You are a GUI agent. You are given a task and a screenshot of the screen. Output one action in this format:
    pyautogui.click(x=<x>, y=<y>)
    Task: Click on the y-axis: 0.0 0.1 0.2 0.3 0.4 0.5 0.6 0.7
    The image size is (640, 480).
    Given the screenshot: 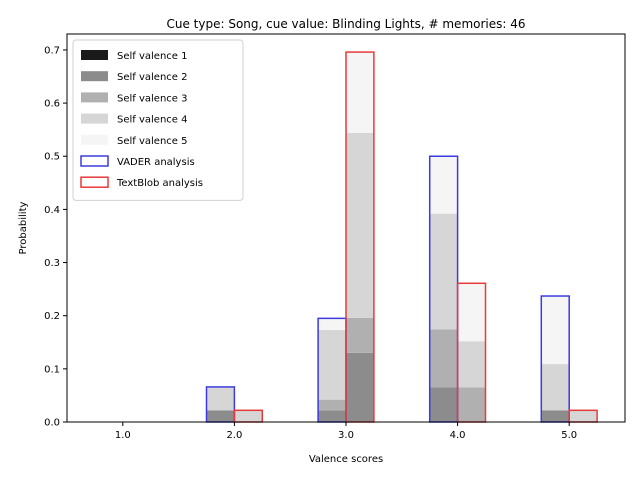 What is the action you would take?
    pyautogui.click(x=55, y=237)
    